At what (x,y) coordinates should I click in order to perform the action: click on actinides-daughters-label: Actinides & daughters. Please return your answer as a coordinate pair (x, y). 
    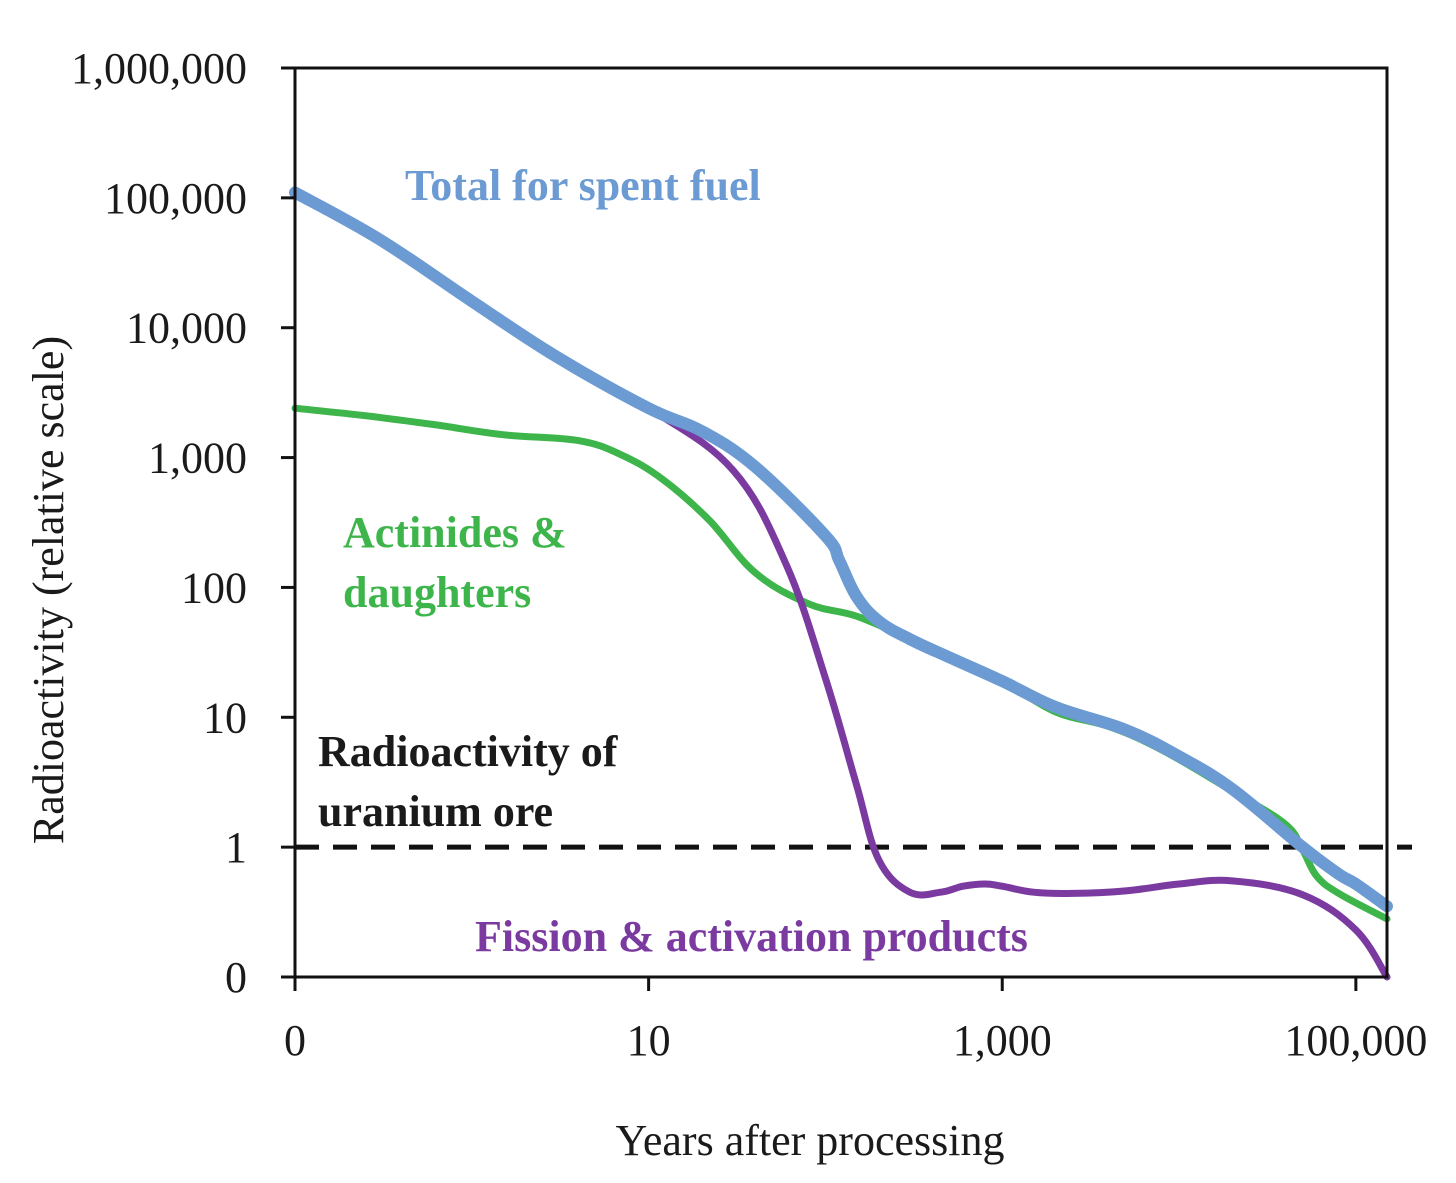
    Looking at the image, I should click on (455, 562).